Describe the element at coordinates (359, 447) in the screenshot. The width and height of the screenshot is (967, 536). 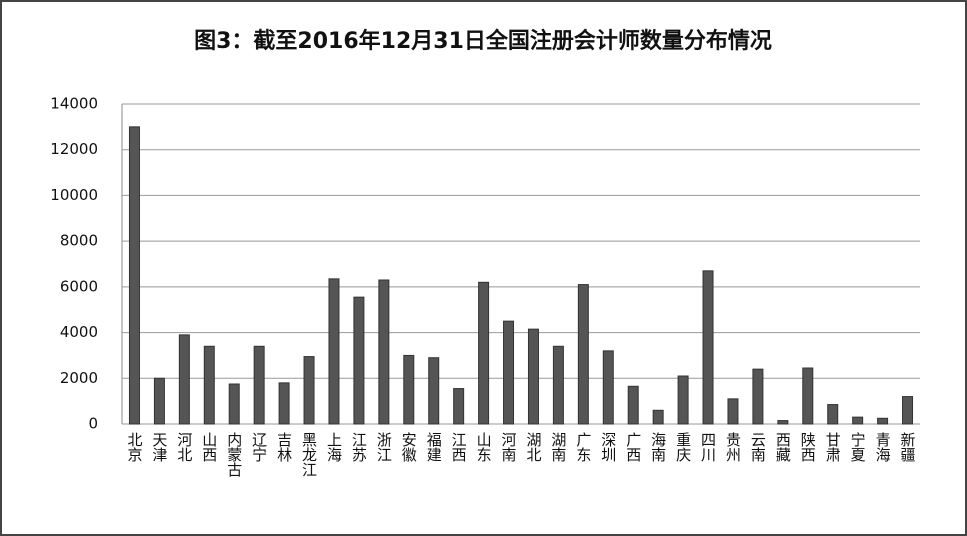
I see `x-tick-label: 江苏` at that location.